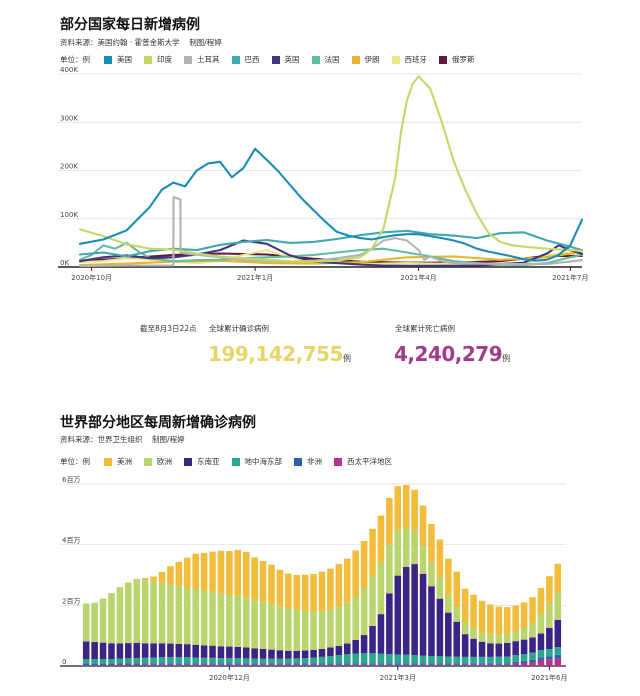 Image resolution: width=640 pixels, height=696 pixels. Describe the element at coordinates (275, 354) in the screenshot. I see `stat-cases-value: 199,142,755` at that location.